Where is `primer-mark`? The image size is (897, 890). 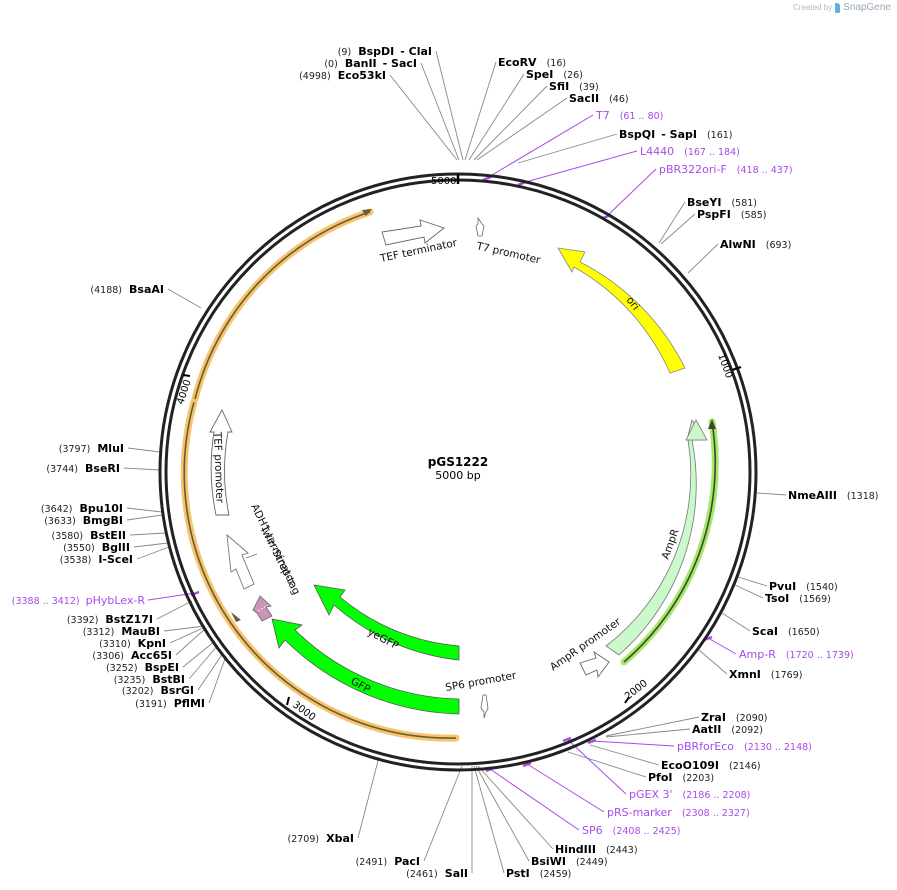
primer-mark is located at coordinates (527, 764).